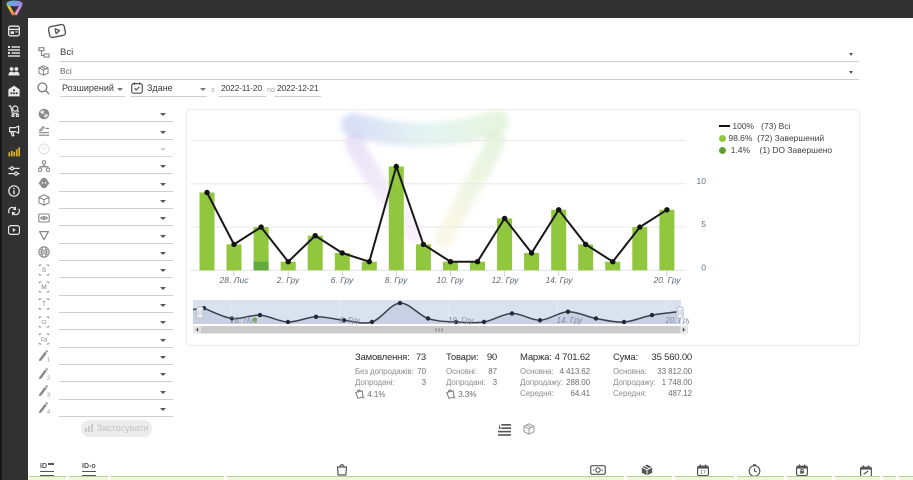  I want to click on svg-text: 6. Гру, so click(350, 320).